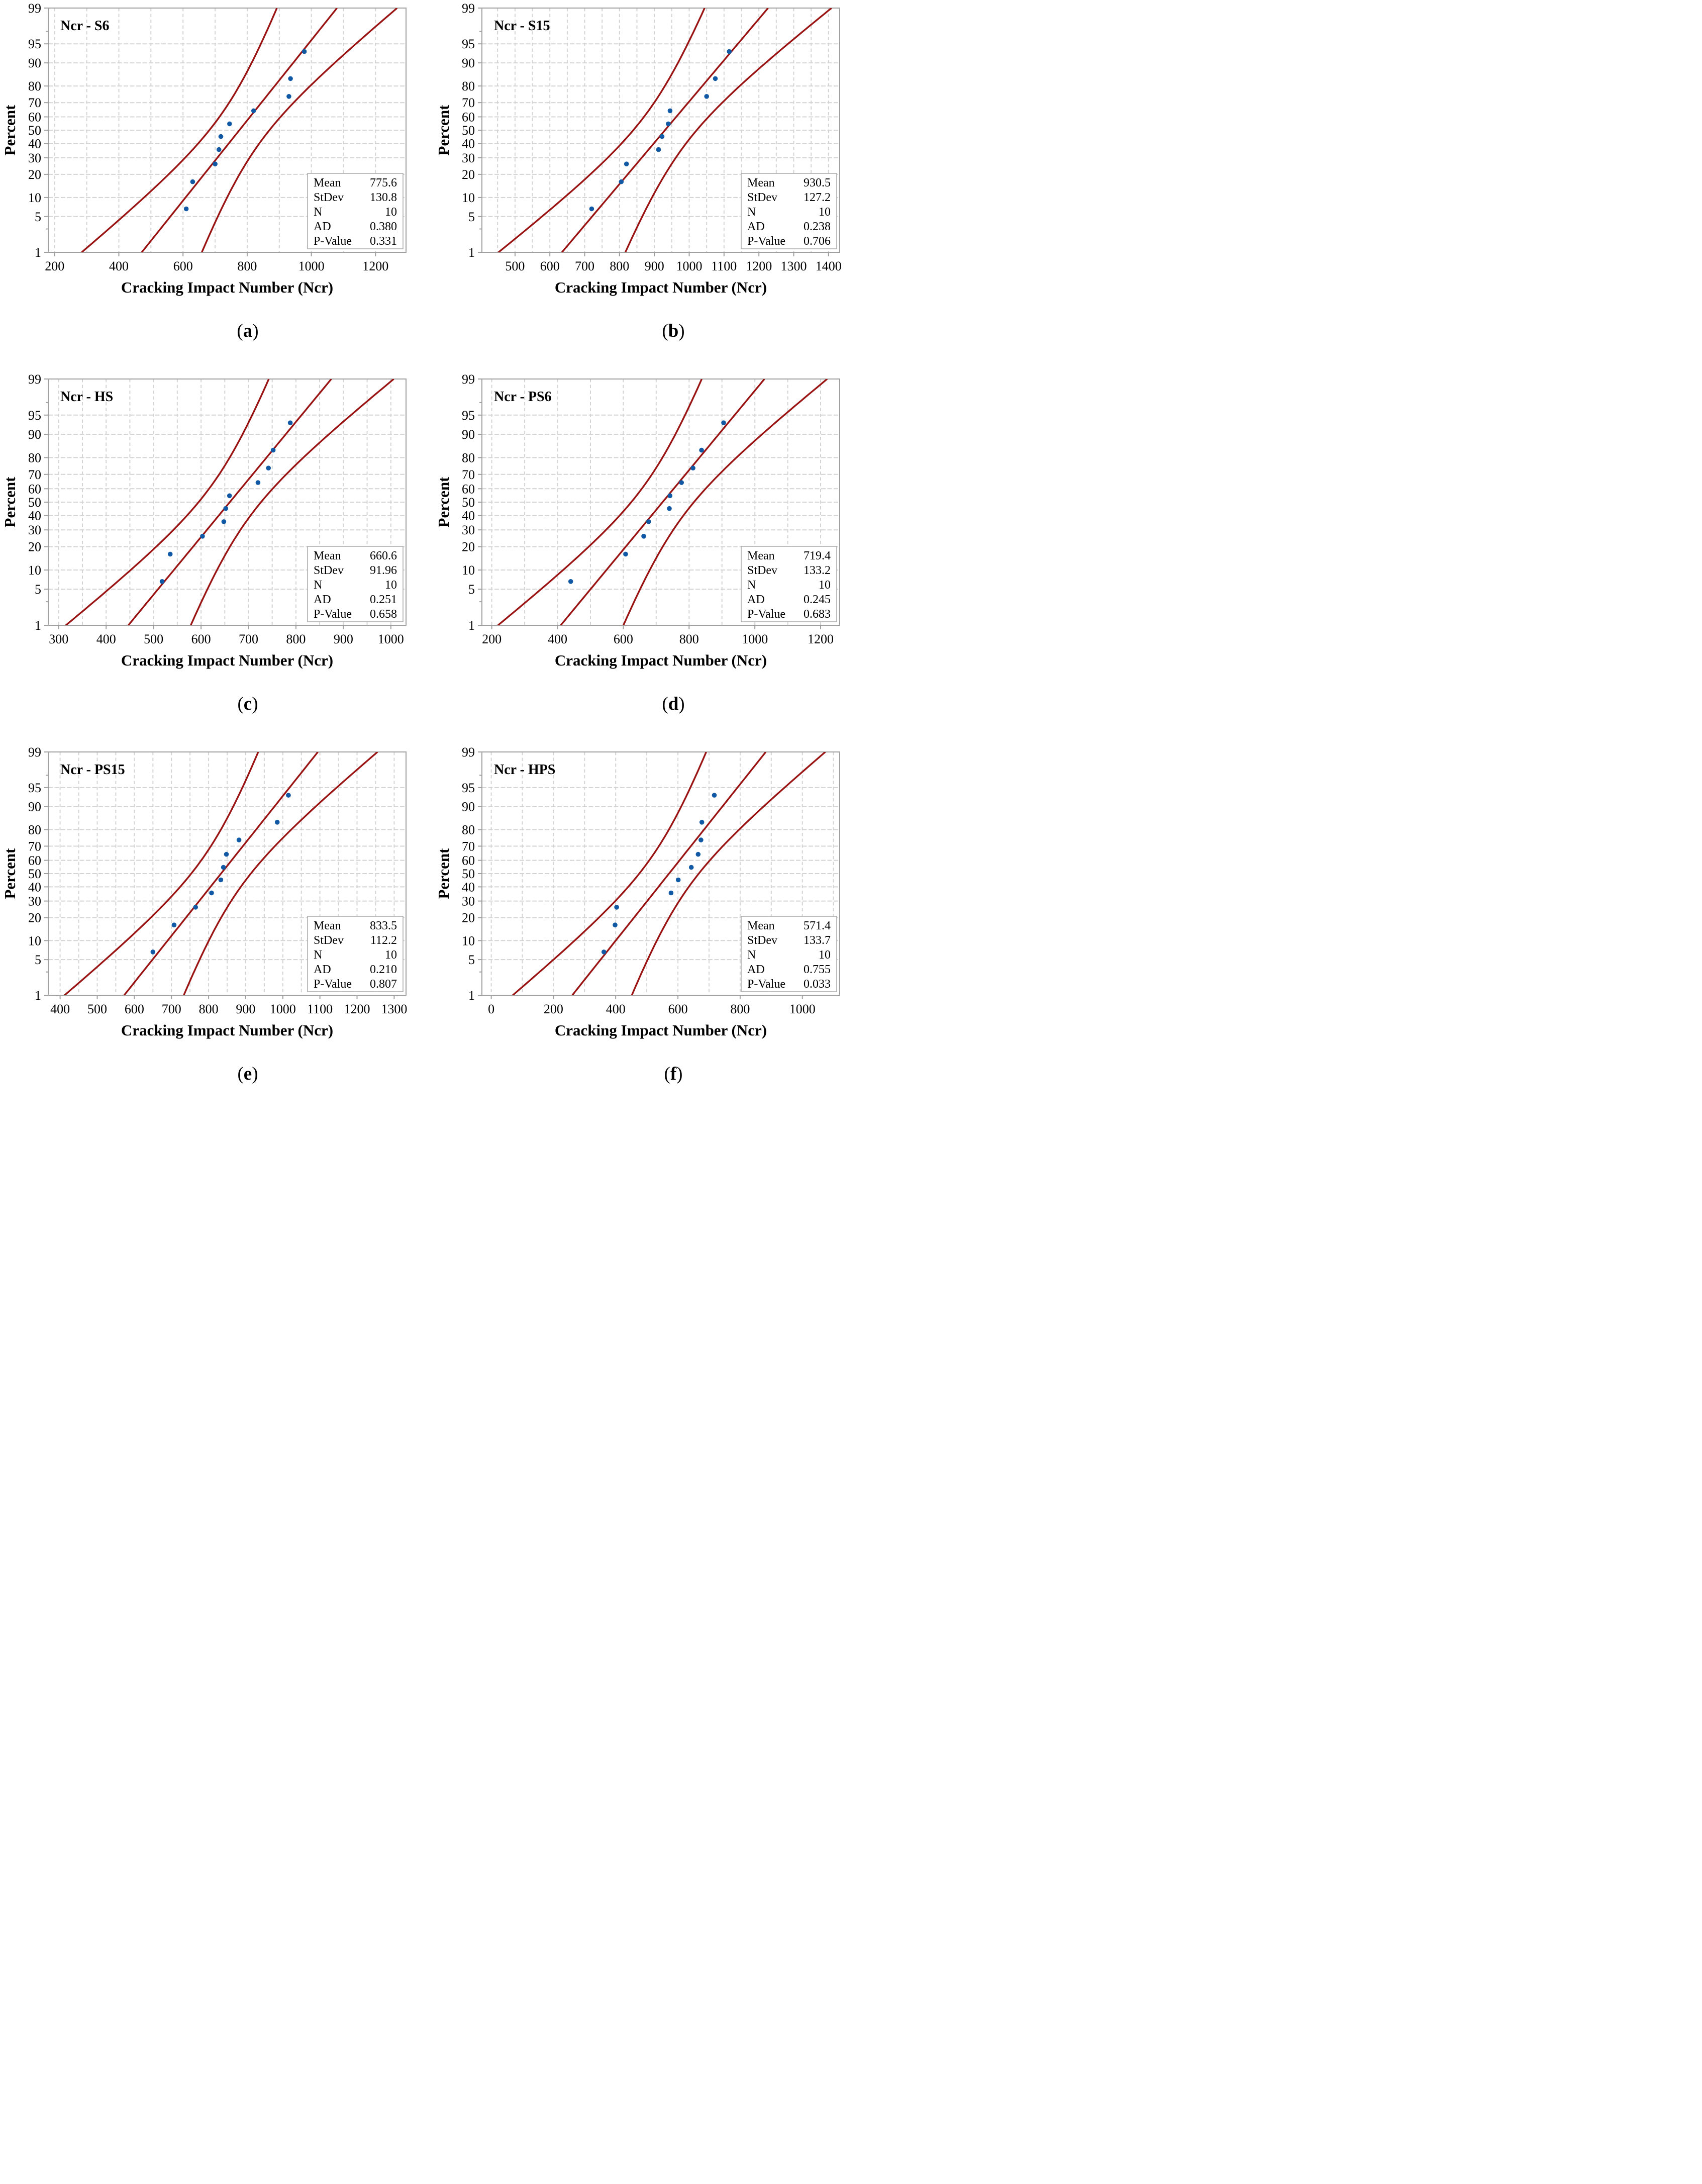 This screenshot has height=2184, width=1702. Describe the element at coordinates (728, 873) in the screenshot. I see `ci-upper-band` at that location.